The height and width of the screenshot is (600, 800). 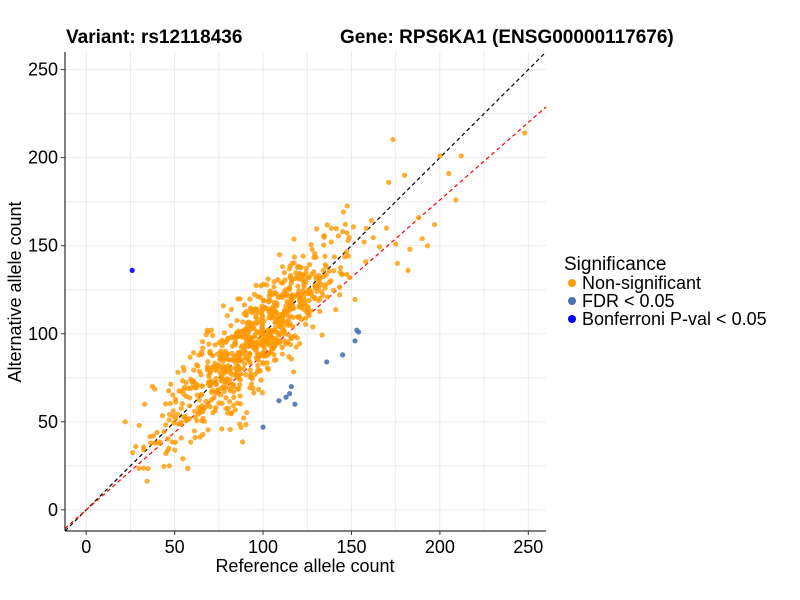 What do you see at coordinates (572, 319) in the screenshot?
I see `legend-key-bonferroni` at bounding box center [572, 319].